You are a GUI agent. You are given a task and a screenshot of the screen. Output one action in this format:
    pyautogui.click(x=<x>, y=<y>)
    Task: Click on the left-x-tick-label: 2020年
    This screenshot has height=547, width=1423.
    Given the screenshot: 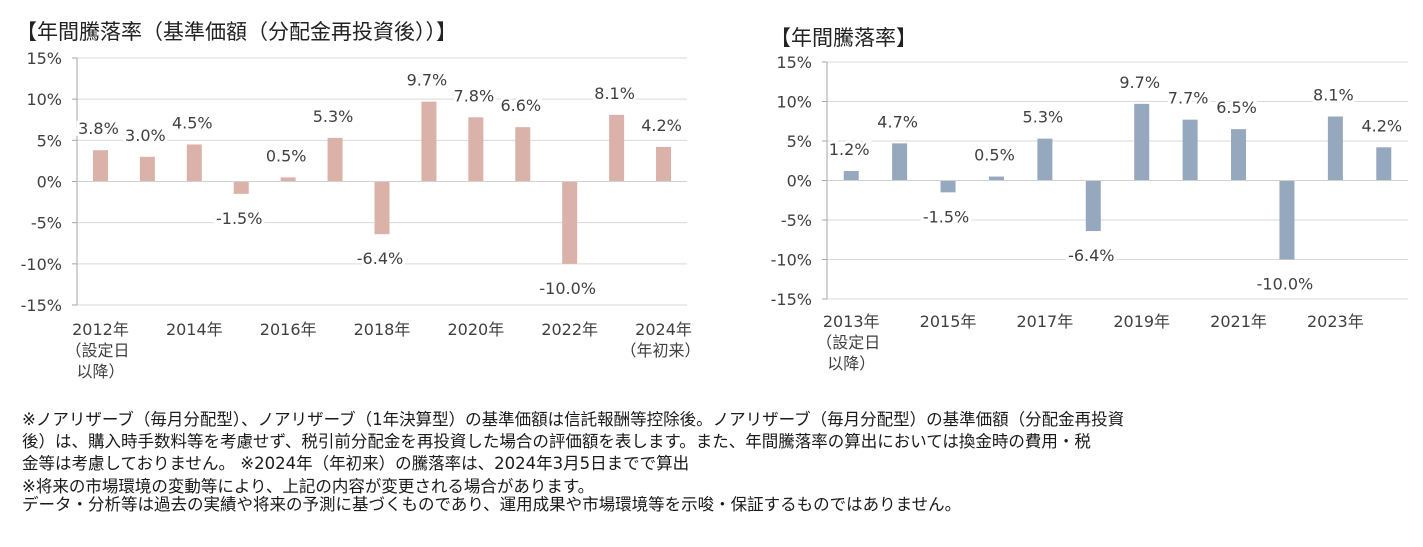 What is the action you would take?
    pyautogui.click(x=475, y=329)
    